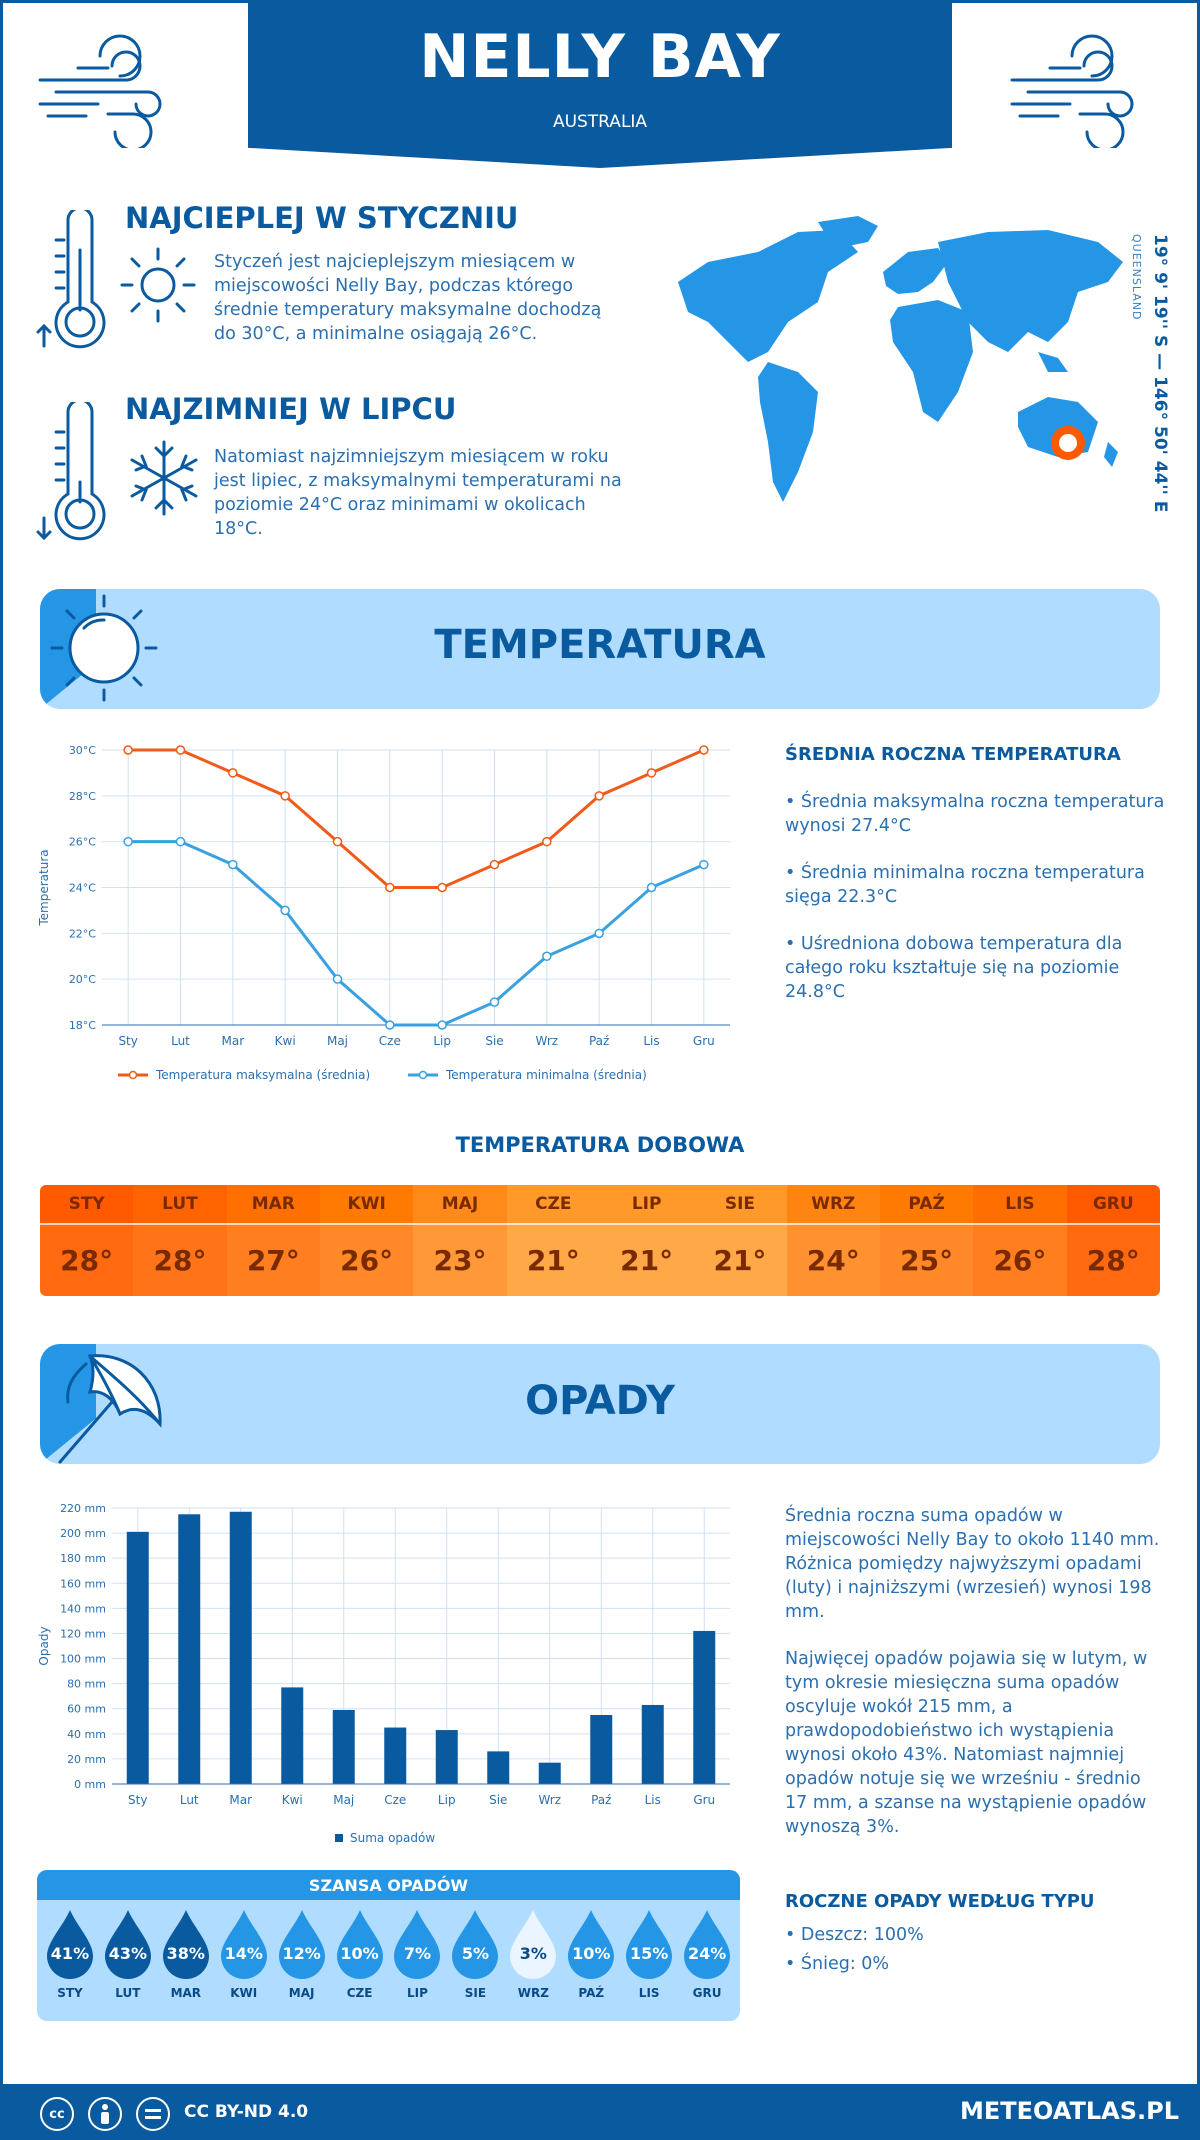  What do you see at coordinates (82, 1025) in the screenshot?
I see `y-tick-label: 18°C` at bounding box center [82, 1025].